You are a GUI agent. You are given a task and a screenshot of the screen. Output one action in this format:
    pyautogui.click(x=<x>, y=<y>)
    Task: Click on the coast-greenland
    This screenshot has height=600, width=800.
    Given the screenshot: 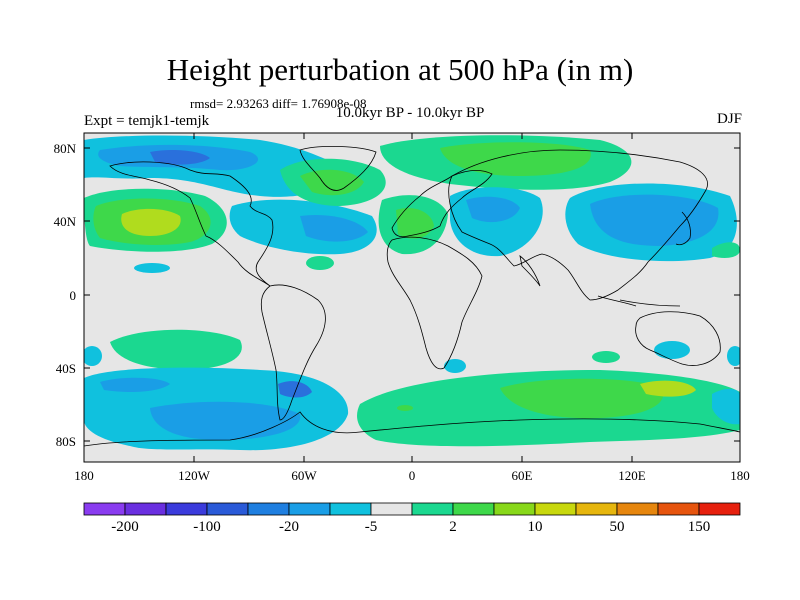 What is the action you would take?
    pyautogui.click(x=338, y=168)
    